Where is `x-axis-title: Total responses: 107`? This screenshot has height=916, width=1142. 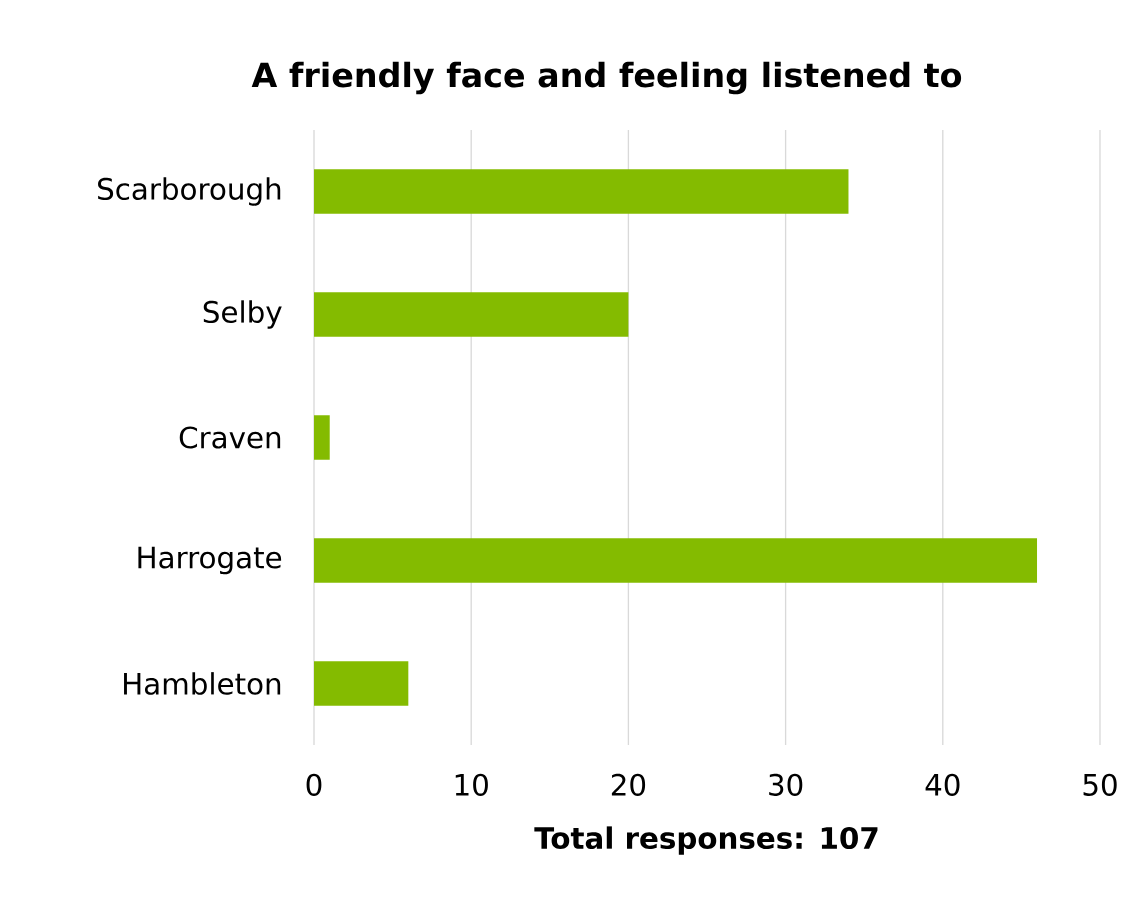 x-axis-title: Total responses: 107 is located at coordinates (706, 840).